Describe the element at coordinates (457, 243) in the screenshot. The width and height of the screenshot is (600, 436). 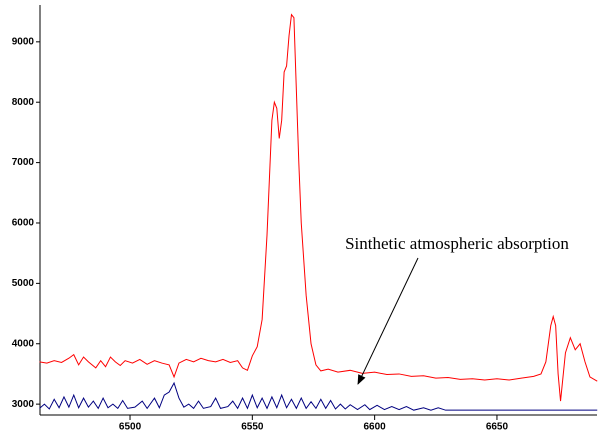
I see `annotation: Sinthetic atmospheric absorption` at that location.